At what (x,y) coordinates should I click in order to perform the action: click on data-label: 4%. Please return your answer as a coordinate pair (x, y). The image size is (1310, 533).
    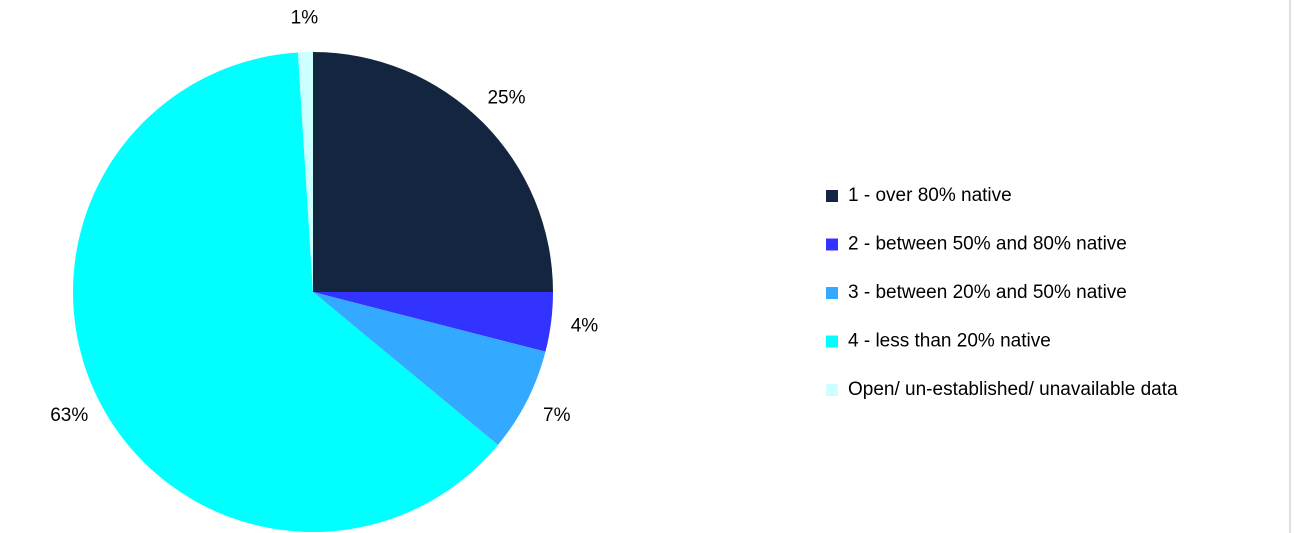
    Looking at the image, I should click on (585, 325).